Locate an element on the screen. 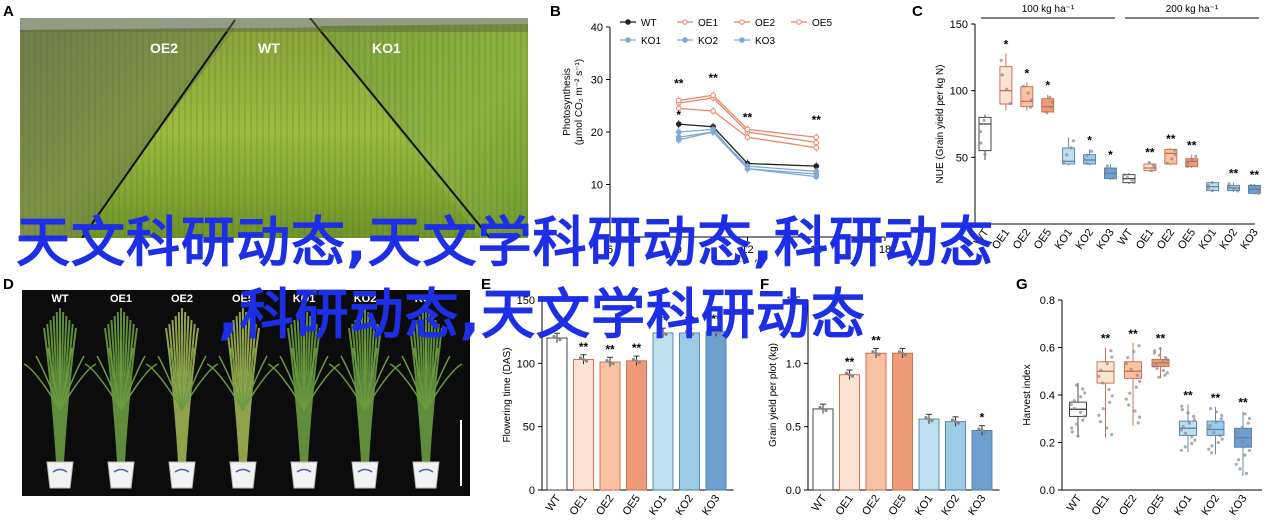  plants-photo: WT OE1 OE2 OE5 KO1 KO2 KO3 is located at coordinates (246, 393).